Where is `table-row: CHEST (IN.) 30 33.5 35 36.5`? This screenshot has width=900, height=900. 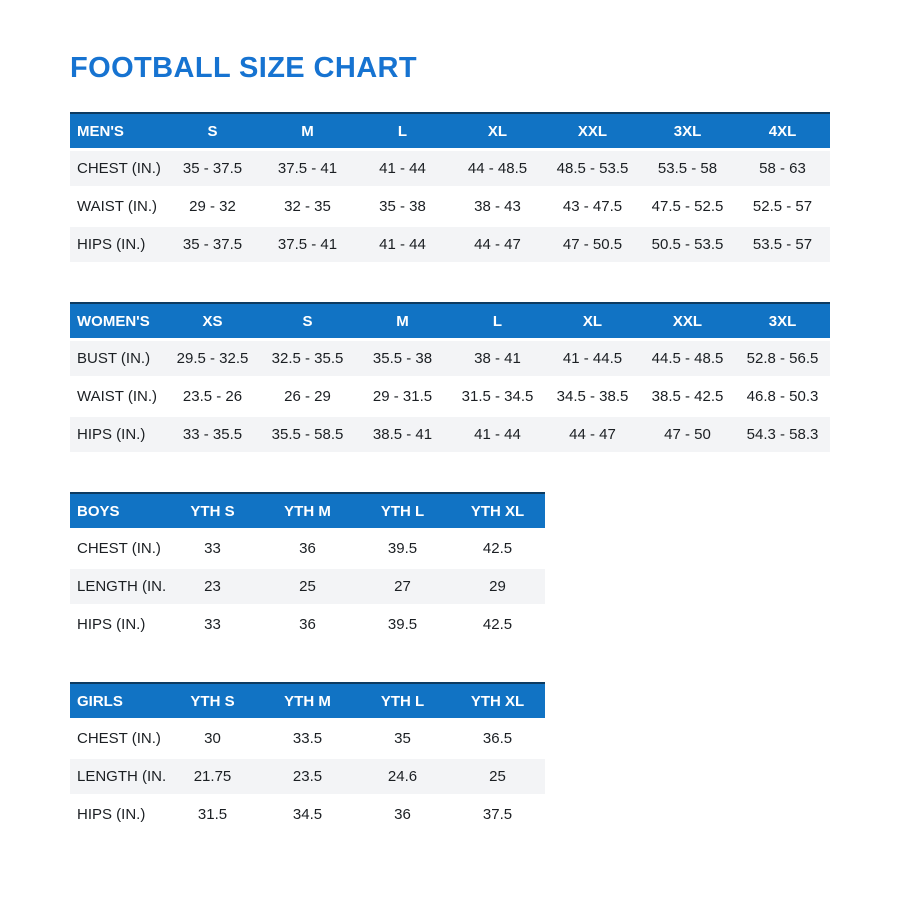
table-row: CHEST (IN.) 30 33.5 35 36.5 is located at coordinates (307, 738).